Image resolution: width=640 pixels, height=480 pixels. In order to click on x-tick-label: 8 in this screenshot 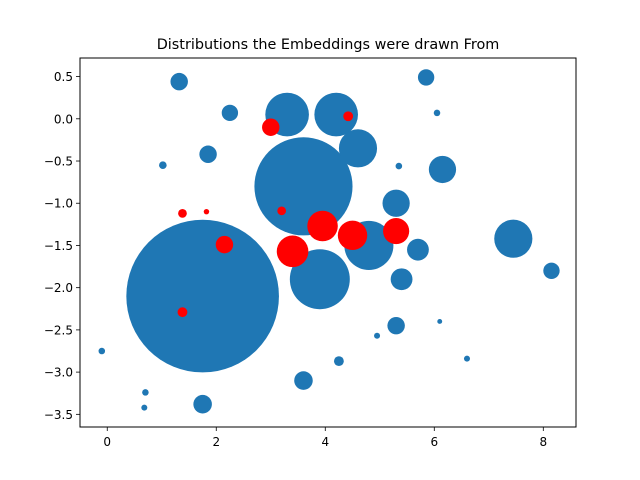, I will do `click(543, 442)`.